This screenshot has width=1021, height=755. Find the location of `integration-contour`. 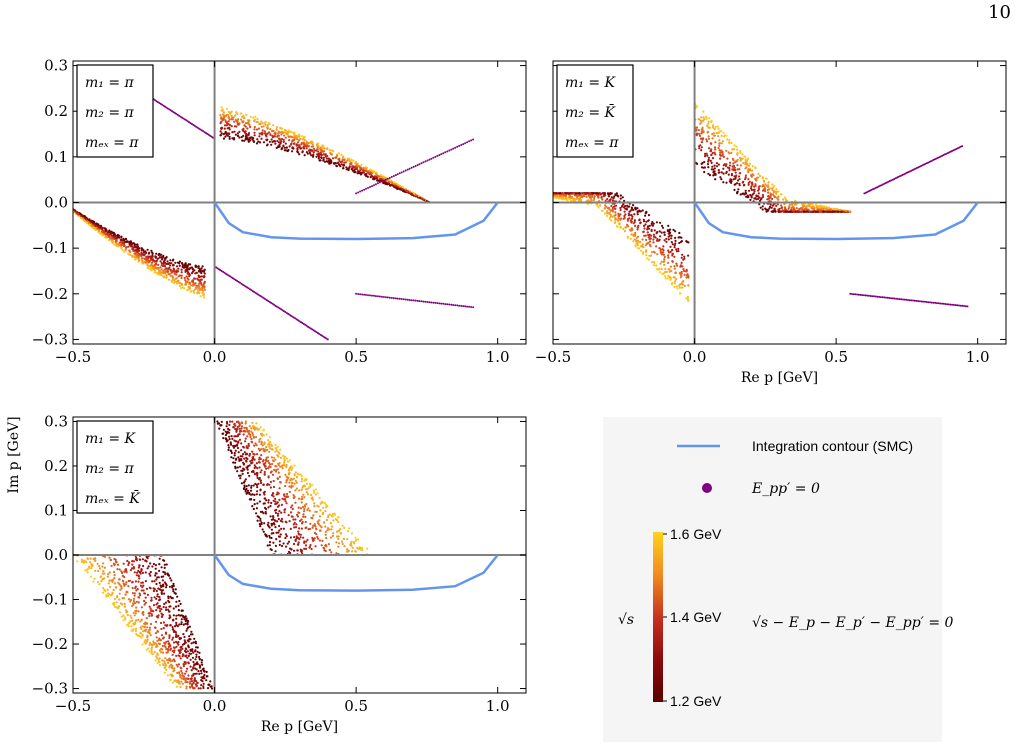

integration-contour is located at coordinates (356, 221).